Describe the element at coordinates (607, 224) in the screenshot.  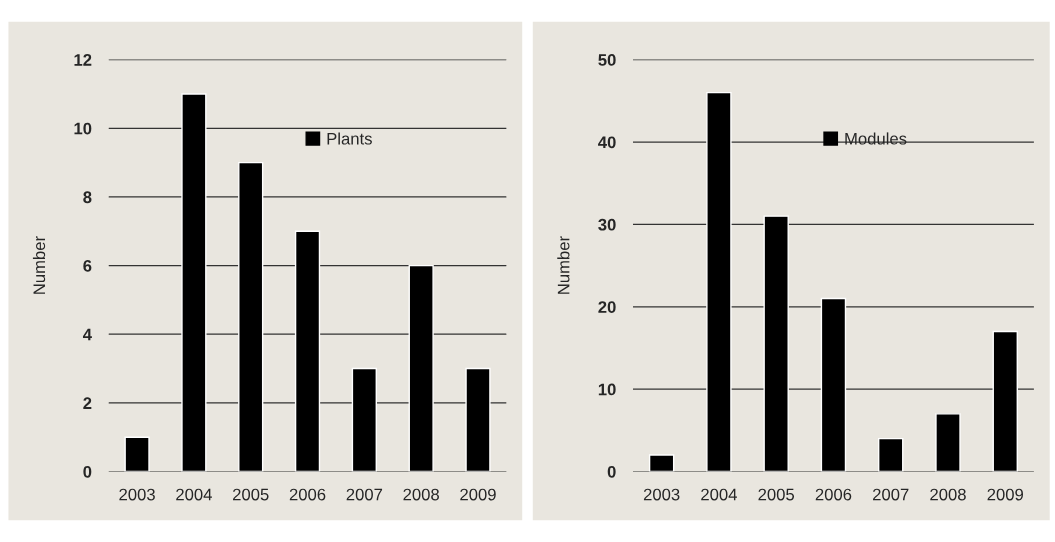
I see `y-tick-label: 30` at that location.